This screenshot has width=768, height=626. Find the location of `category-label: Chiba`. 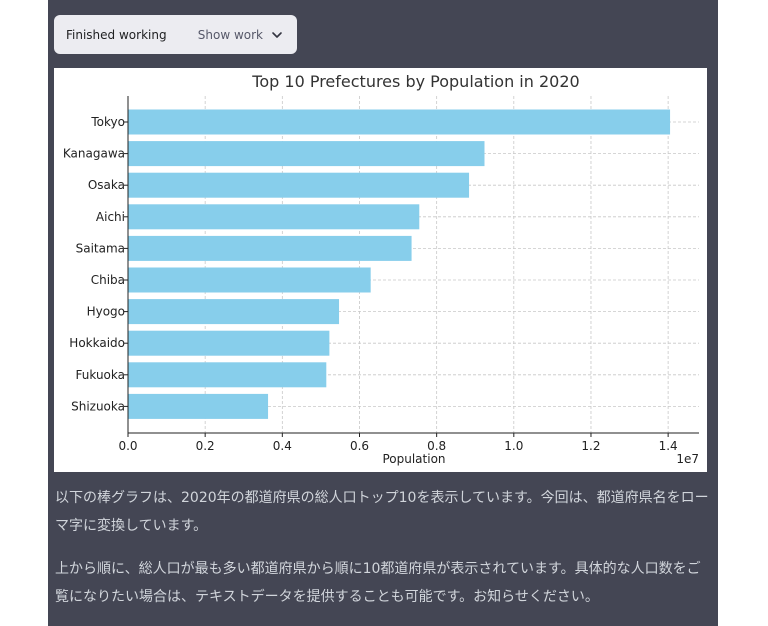

category-label: Chiba is located at coordinates (108, 280).